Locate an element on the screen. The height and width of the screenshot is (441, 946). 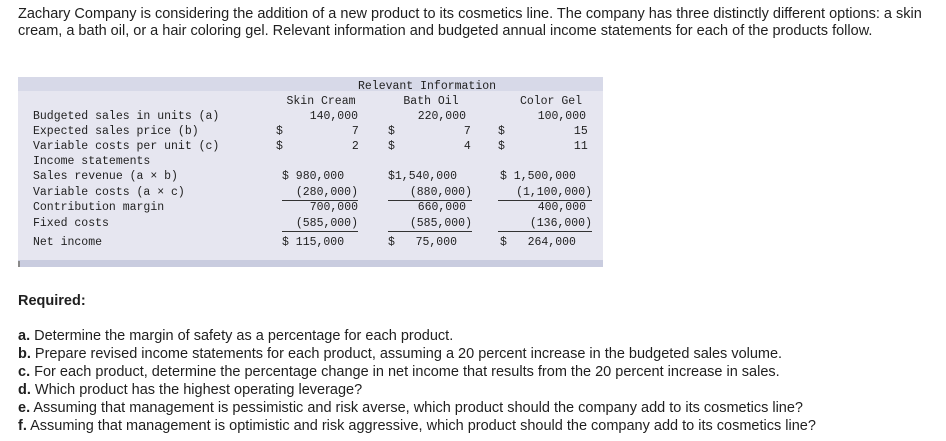
table-header-band is located at coordinates (310, 84).